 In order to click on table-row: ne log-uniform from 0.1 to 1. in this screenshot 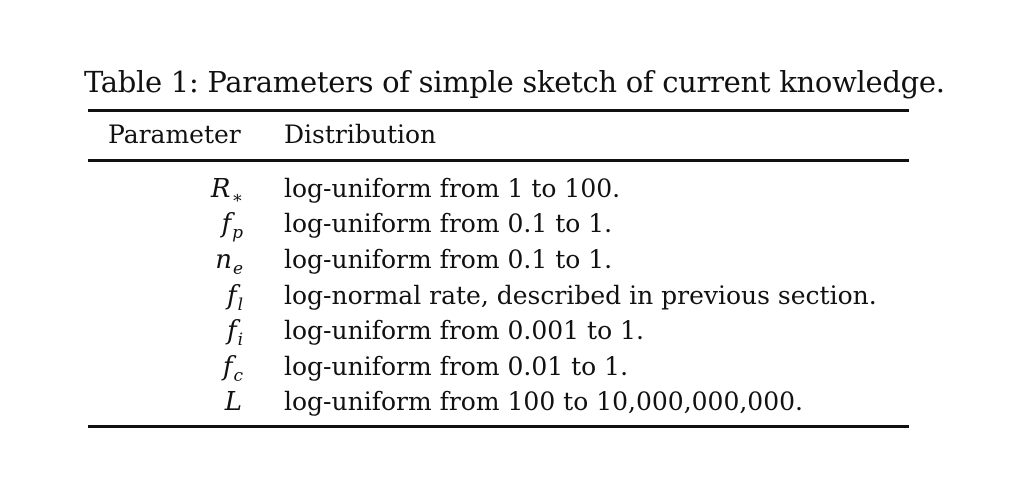, I will do `click(498, 260)`.